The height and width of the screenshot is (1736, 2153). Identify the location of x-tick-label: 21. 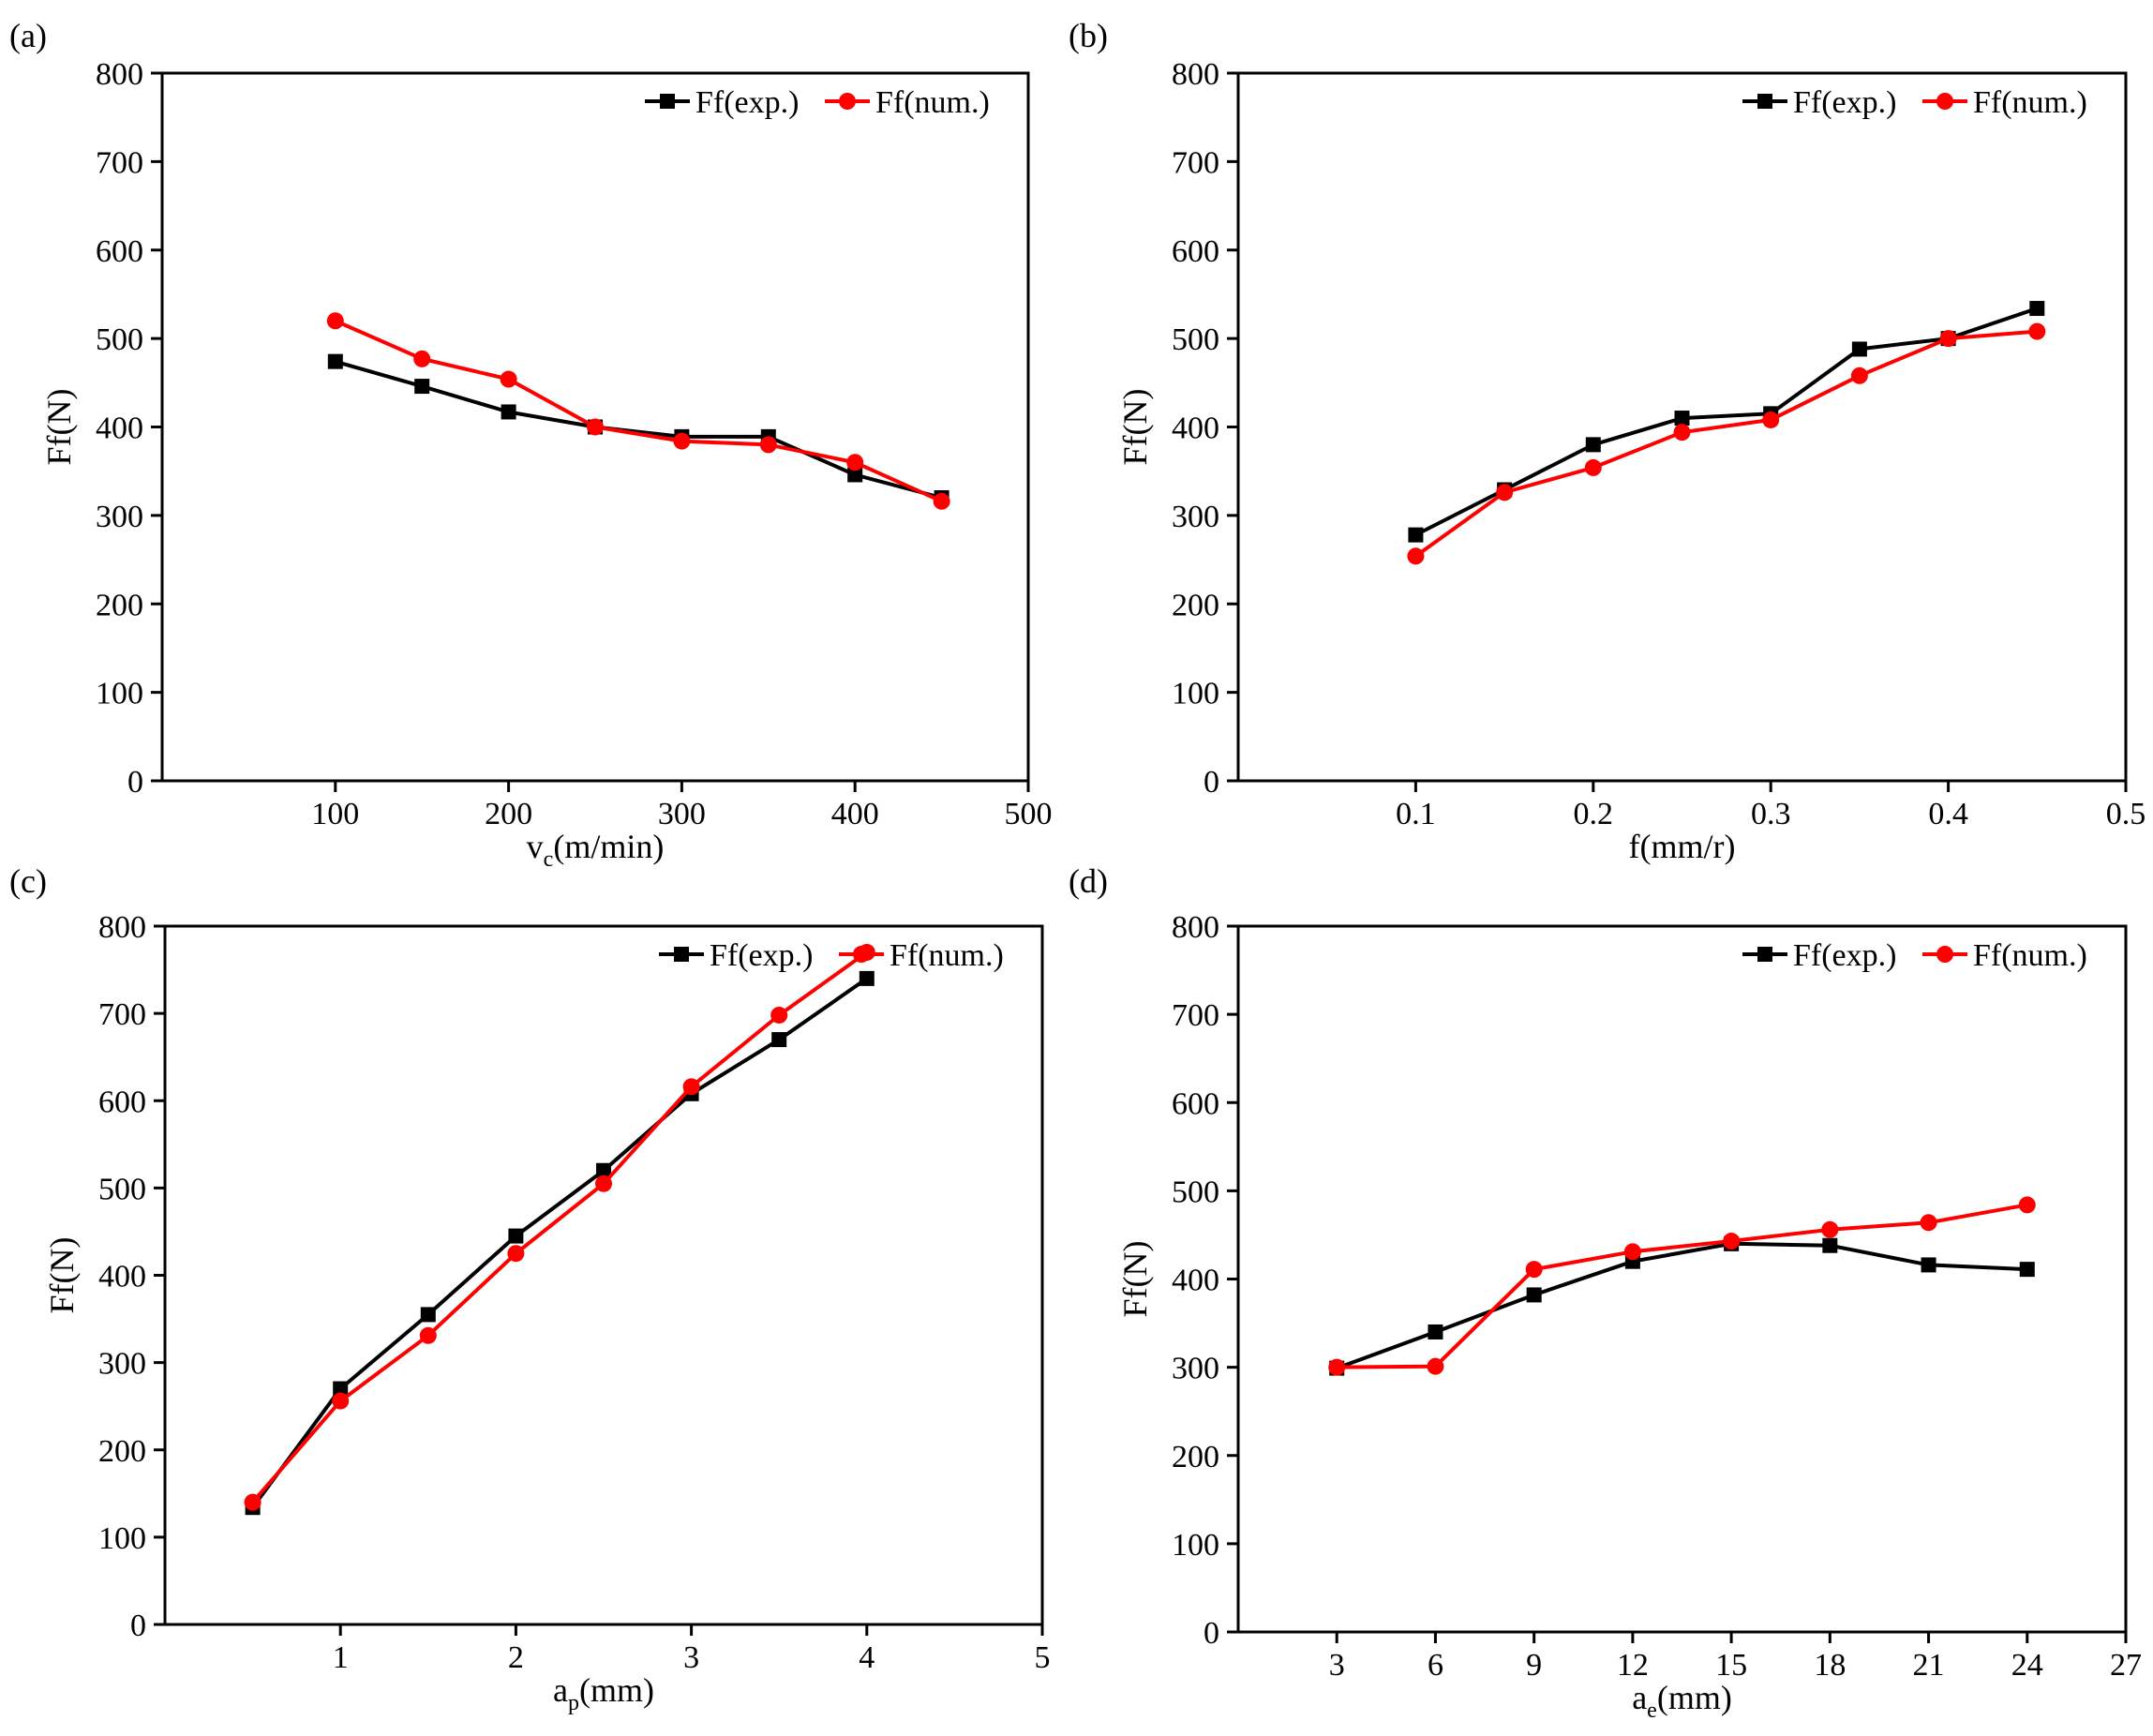
(1929, 1665).